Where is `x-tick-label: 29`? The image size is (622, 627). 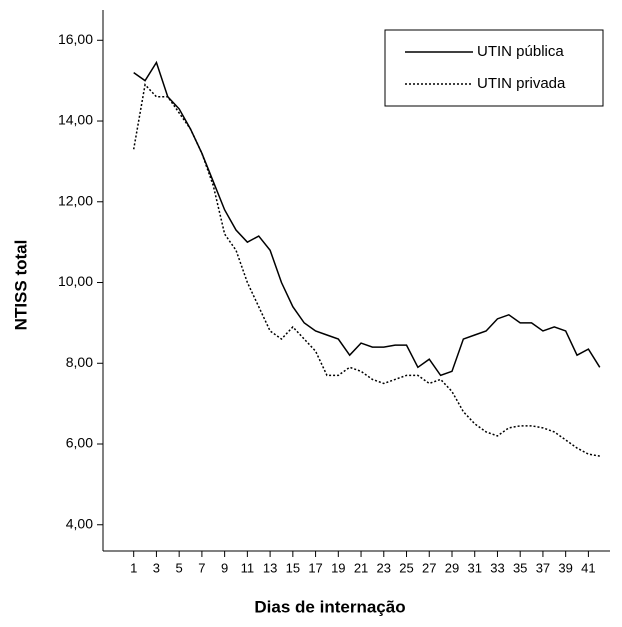 x-tick-label: 29 is located at coordinates (452, 567).